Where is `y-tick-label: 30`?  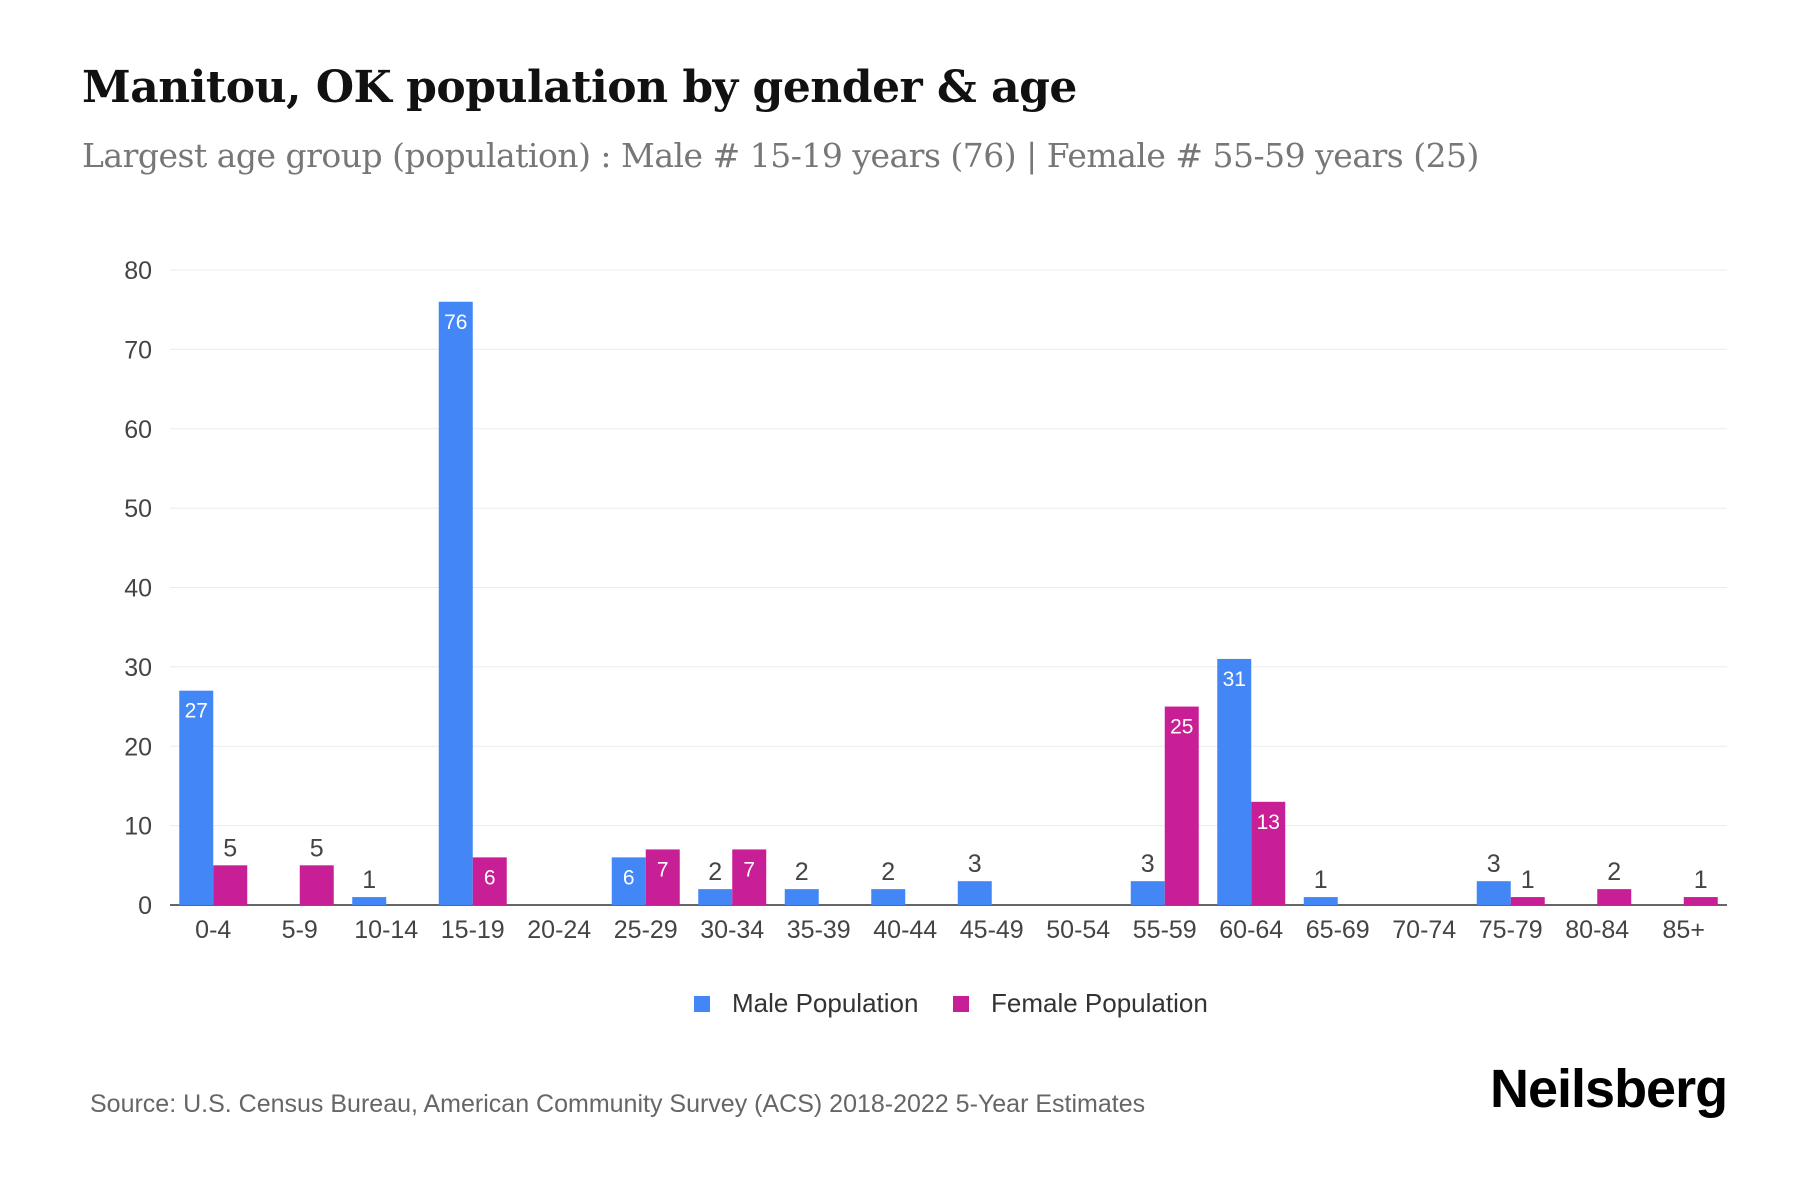
y-tick-label: 30 is located at coordinates (138, 668).